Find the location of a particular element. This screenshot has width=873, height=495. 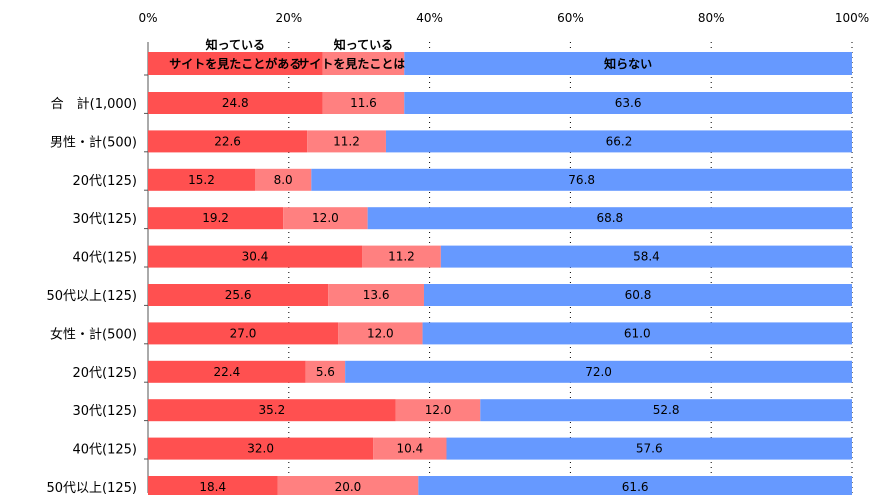

data-label: 19.2 is located at coordinates (215, 218).